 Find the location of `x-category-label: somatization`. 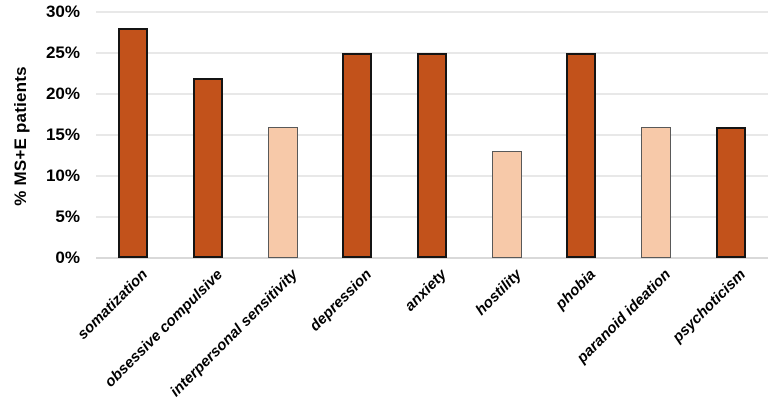

x-category-label: somatization is located at coordinates (113, 304).